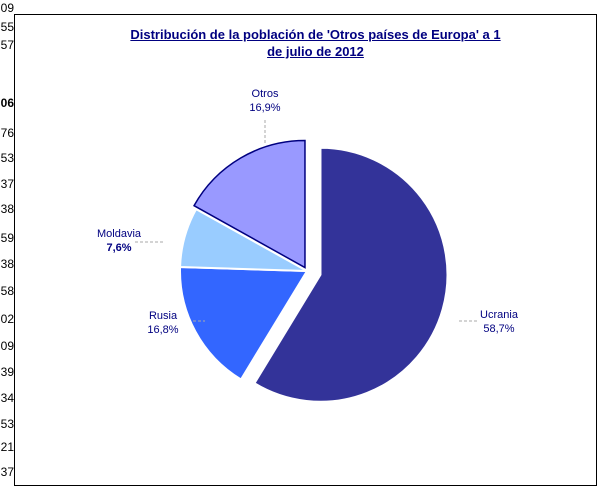  Describe the element at coordinates (7, 45) in the screenshot. I see `cell-text: 57` at that location.